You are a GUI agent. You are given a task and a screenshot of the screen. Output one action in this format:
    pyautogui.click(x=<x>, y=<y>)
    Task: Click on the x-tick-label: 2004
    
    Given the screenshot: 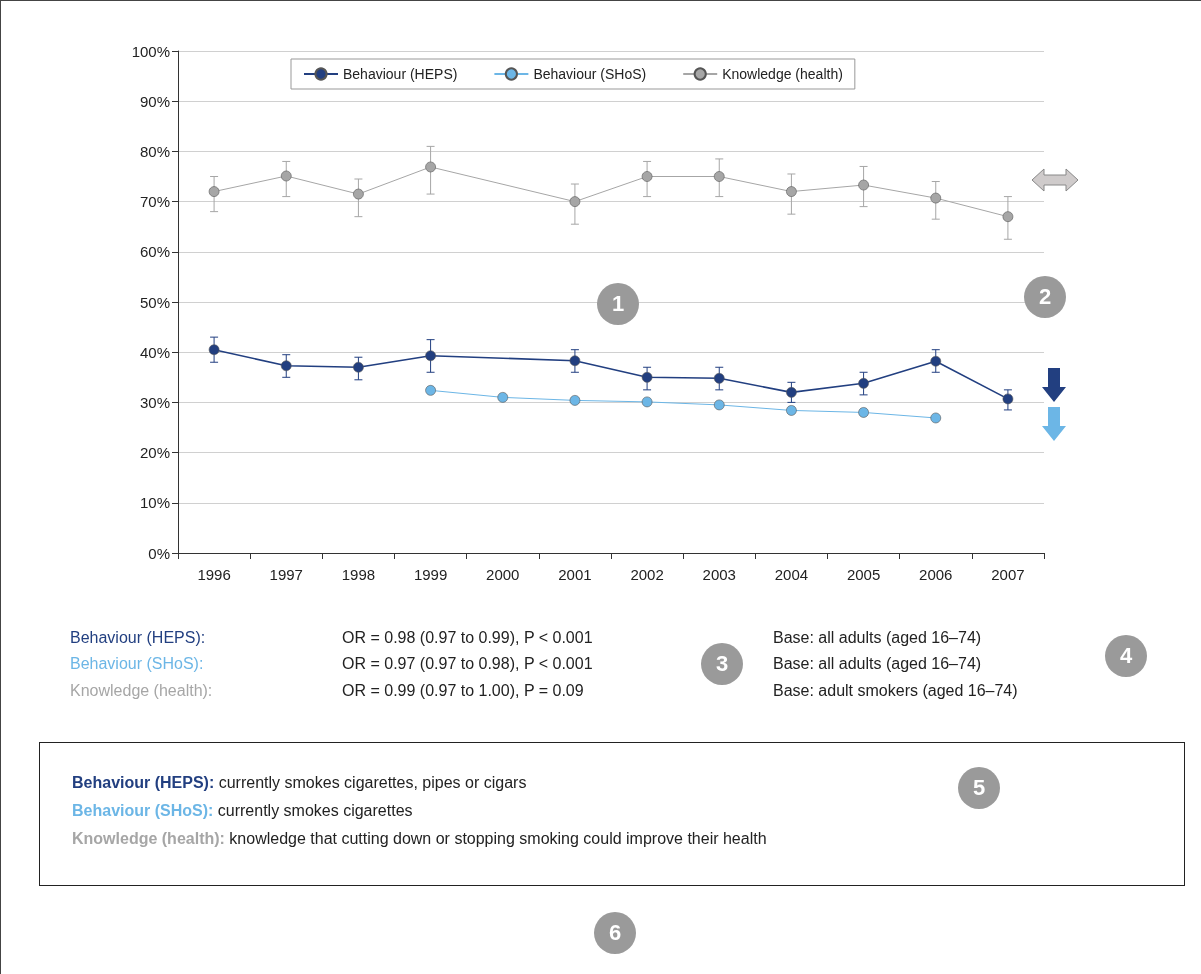 What is the action you would take?
    pyautogui.click(x=791, y=574)
    